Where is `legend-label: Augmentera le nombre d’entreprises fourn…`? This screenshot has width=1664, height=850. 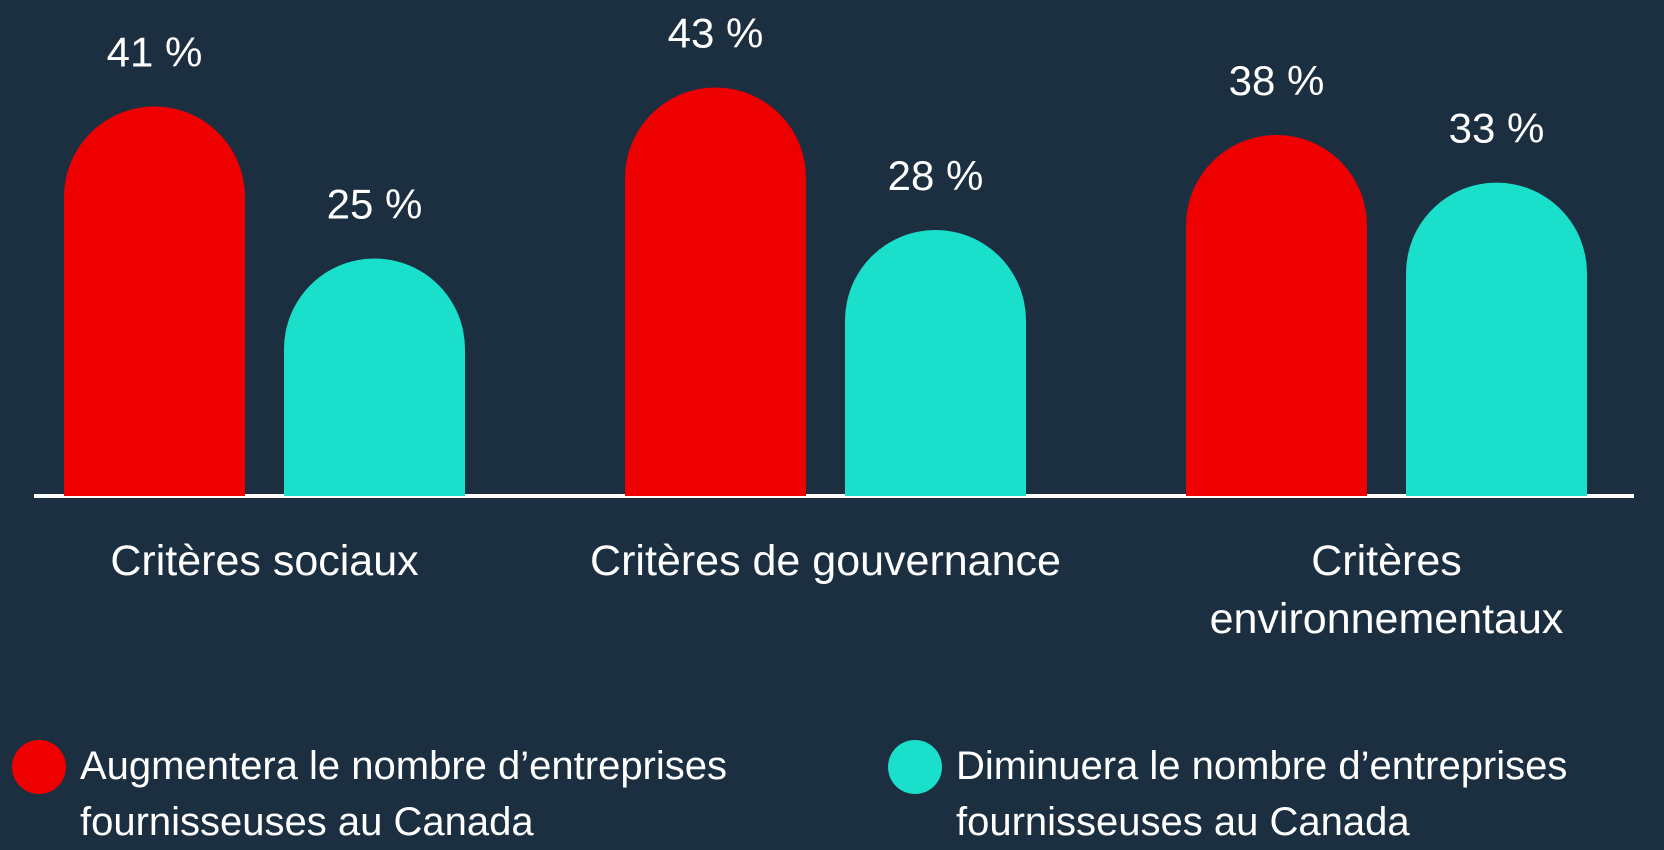 legend-label: Augmentera le nombre d’entreprises fourn… is located at coordinates (404, 794).